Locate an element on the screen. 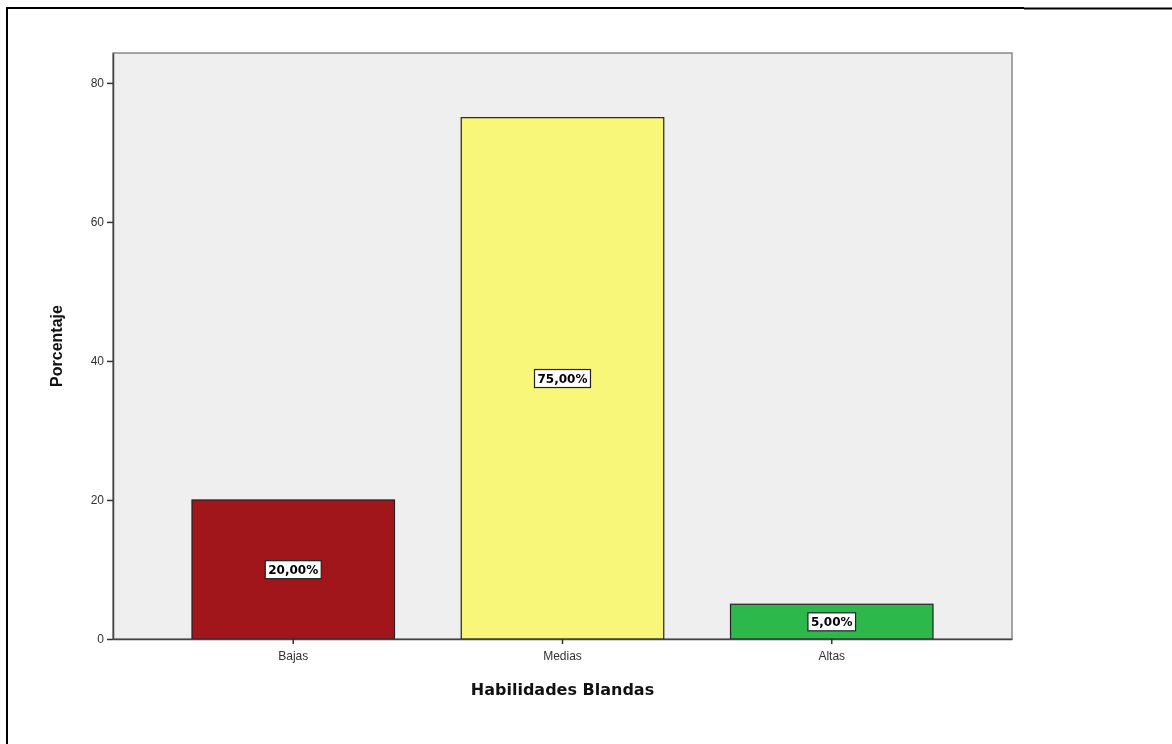 Image resolution: width=1172 pixels, height=744 pixels. data-label: 20,00% is located at coordinates (293, 569).